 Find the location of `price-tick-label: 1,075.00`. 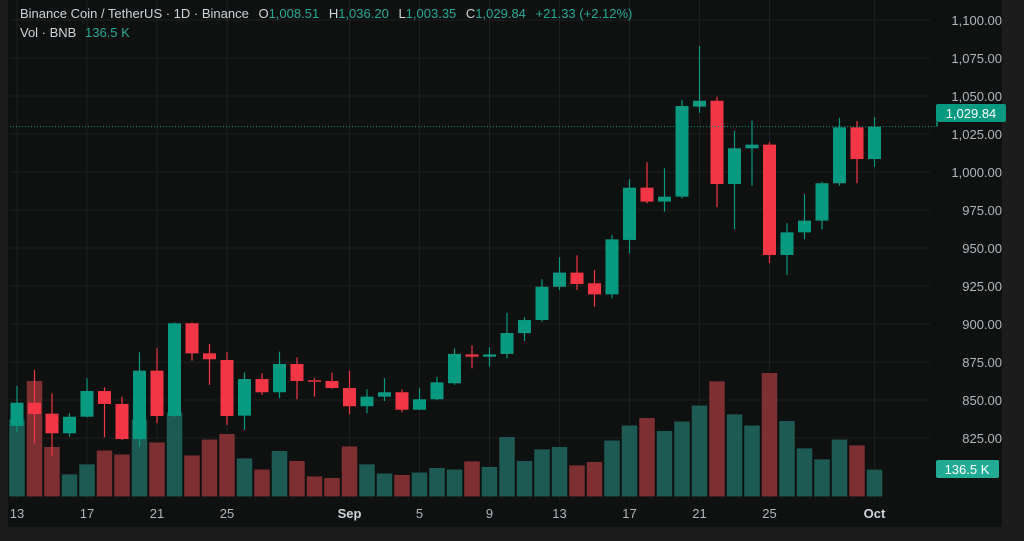

price-tick-label: 1,075.00 is located at coordinates (976, 58).